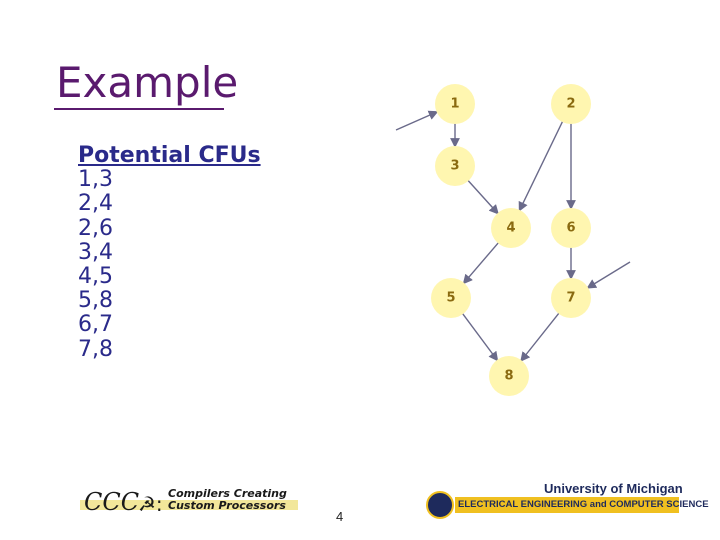  I want to click on node-6: 6, so click(571, 228).